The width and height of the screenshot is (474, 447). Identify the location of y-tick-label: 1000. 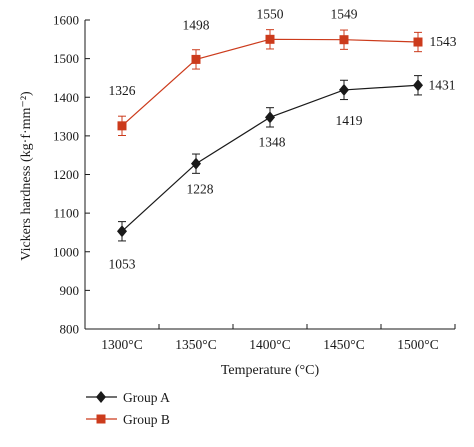
(66, 251).